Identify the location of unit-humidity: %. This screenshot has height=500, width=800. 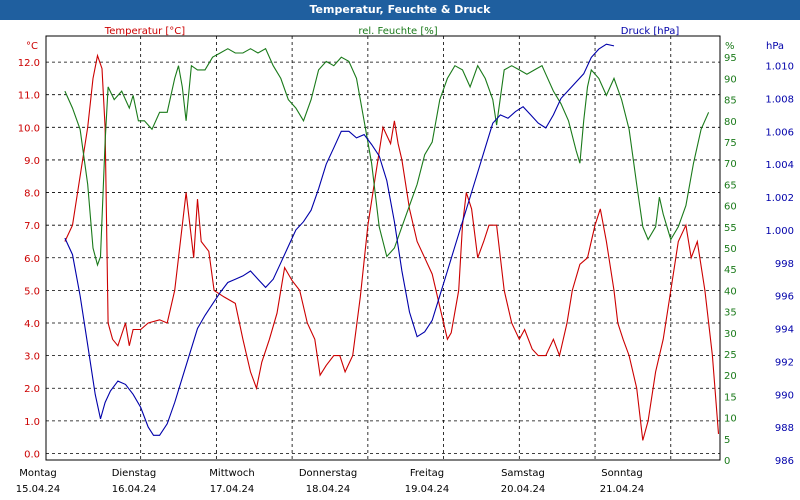
(730, 46).